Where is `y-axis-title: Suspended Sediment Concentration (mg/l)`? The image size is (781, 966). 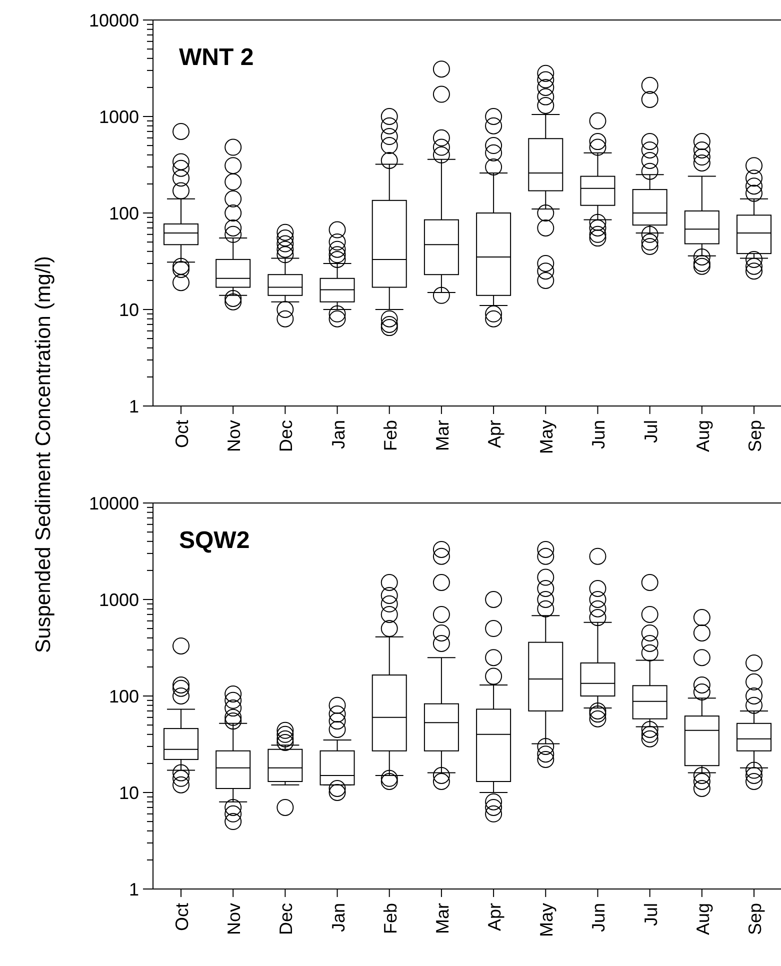
y-axis-title: Suspended Sediment Concentration (mg/l) is located at coordinates (43, 454).